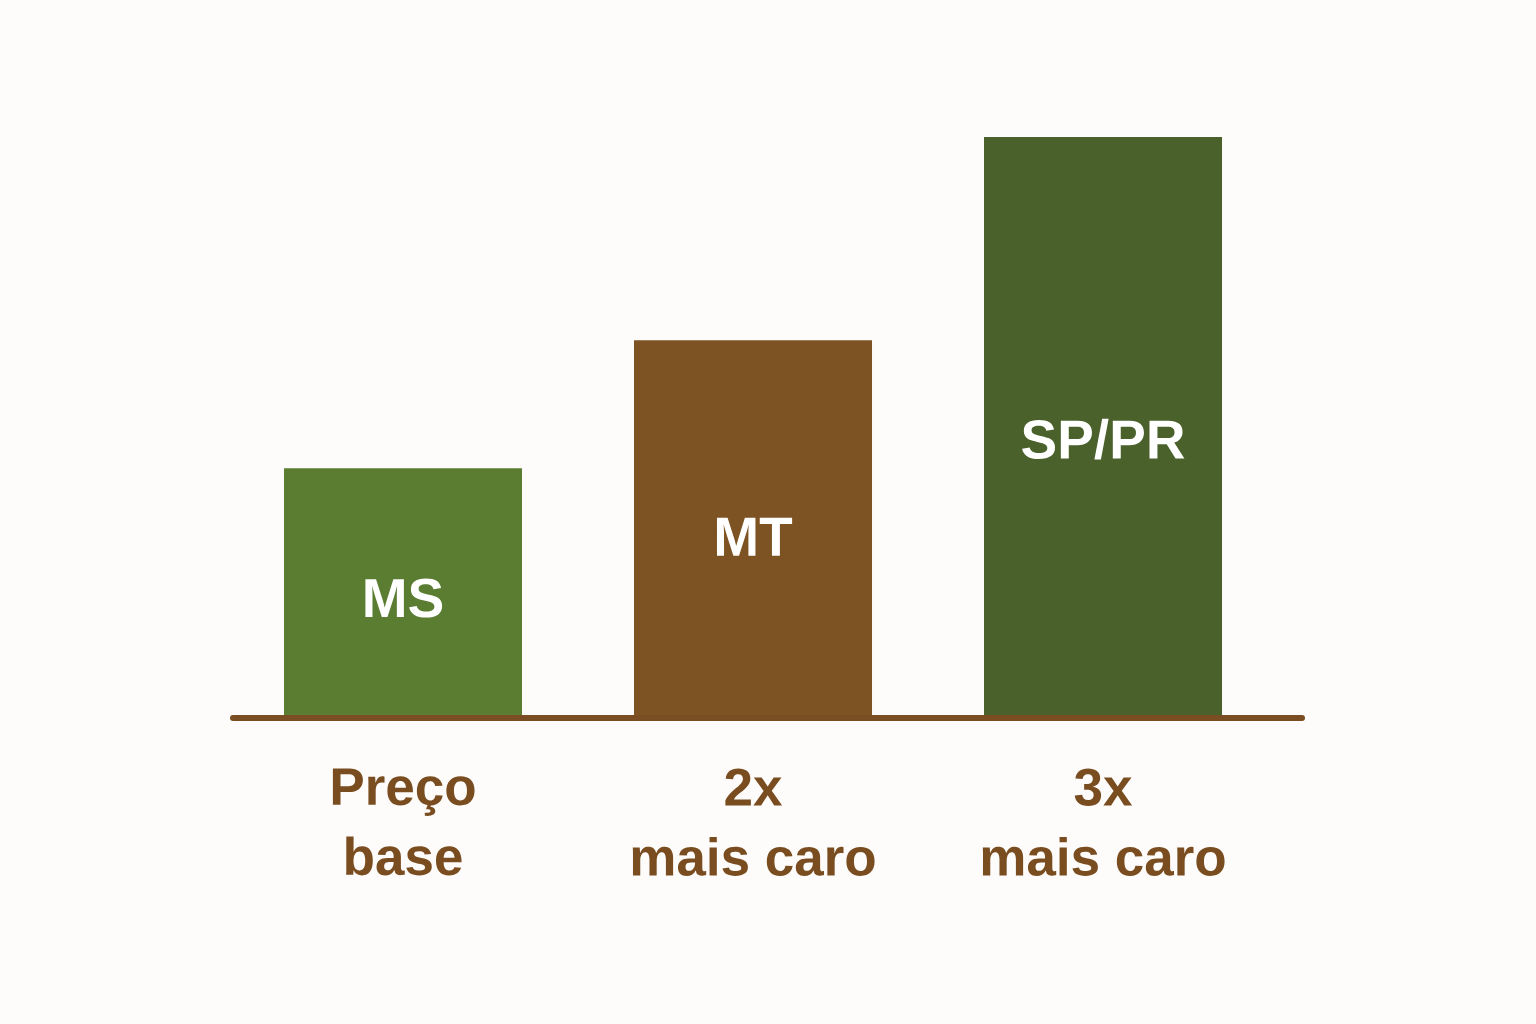 The width and height of the screenshot is (1536, 1024). I want to click on annotation: MS, so click(404, 598).